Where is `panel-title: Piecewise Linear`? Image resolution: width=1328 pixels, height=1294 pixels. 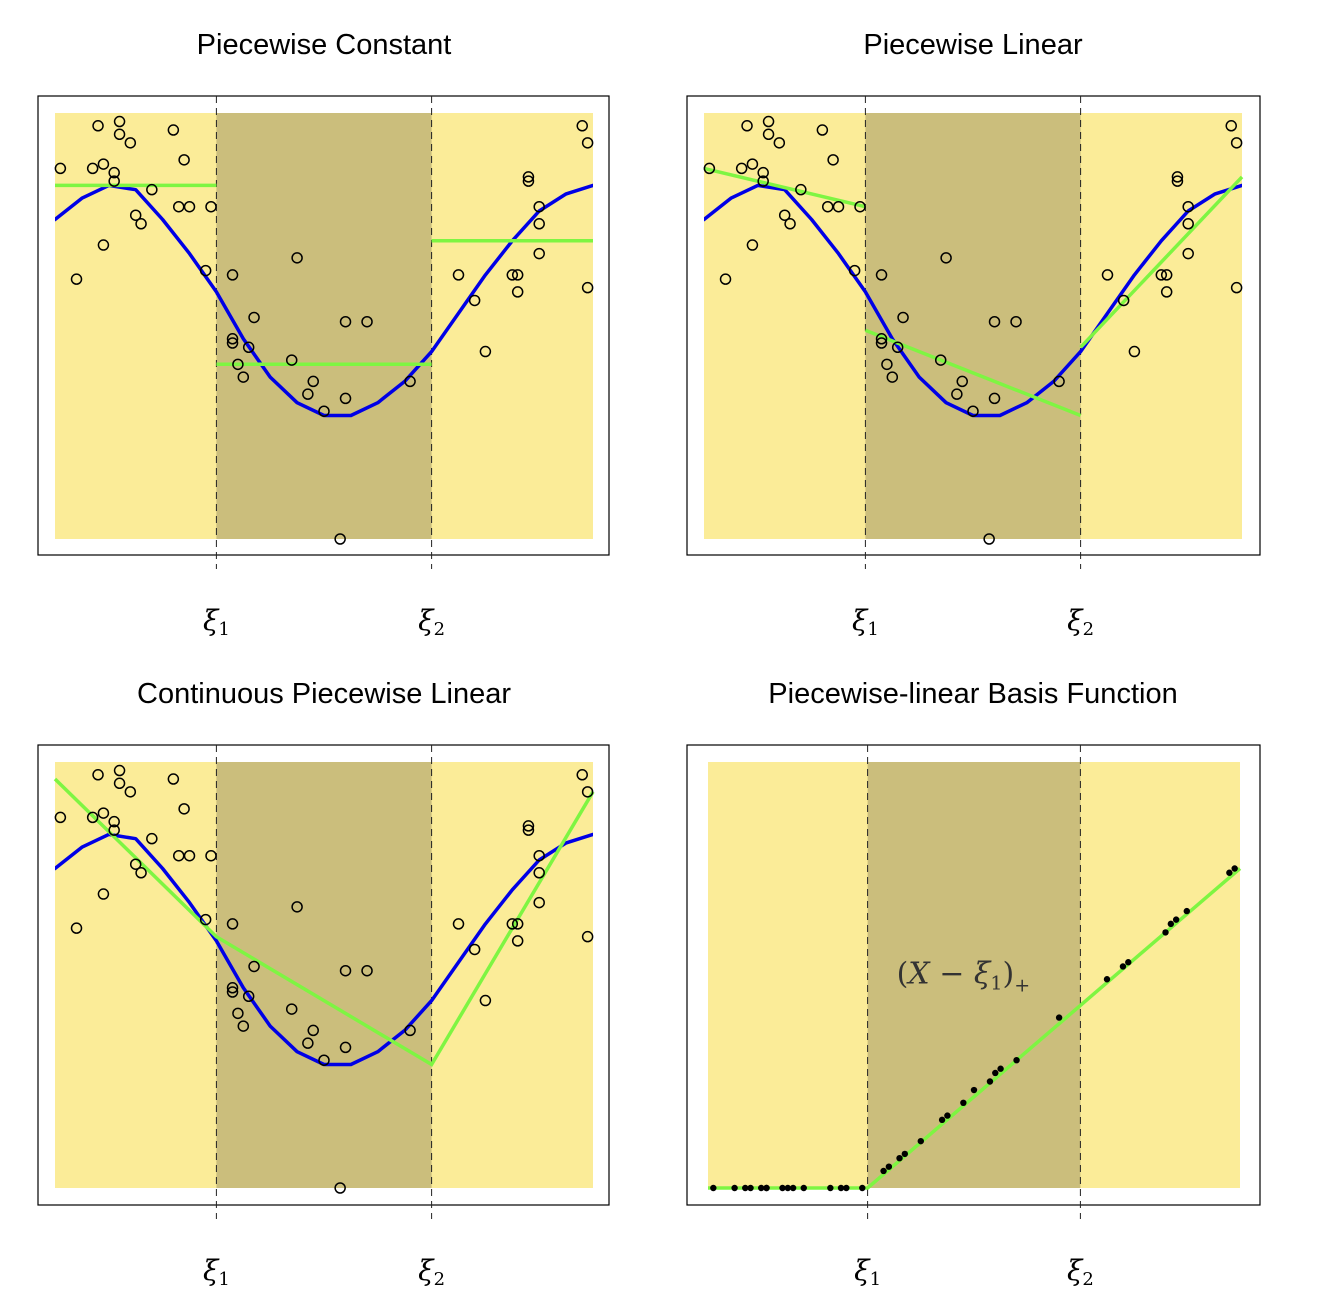 panel-title: Piecewise Linear is located at coordinates (973, 45).